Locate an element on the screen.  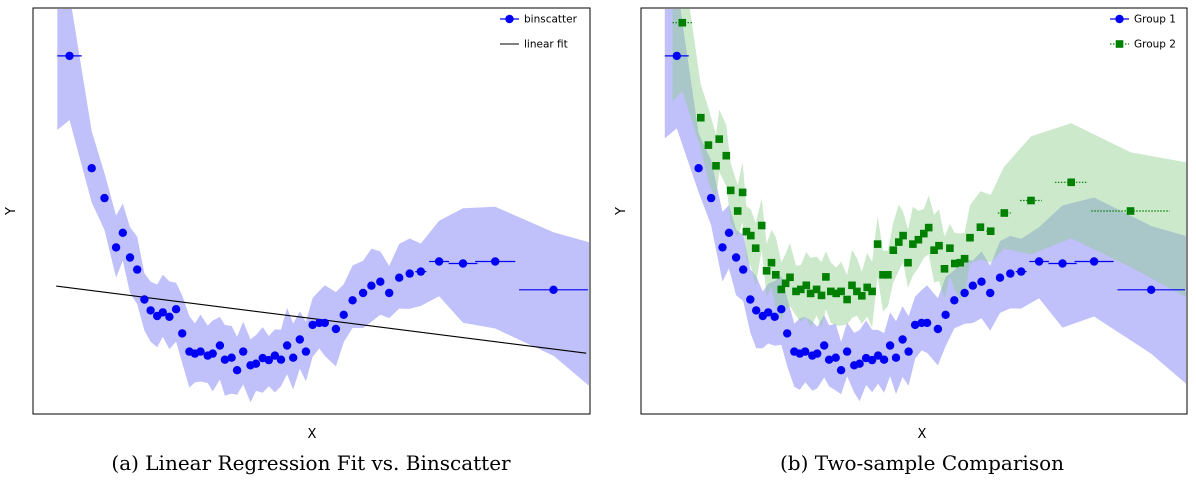
panel-b-caption: (b) Two-sample Comparison is located at coordinates (922, 463).